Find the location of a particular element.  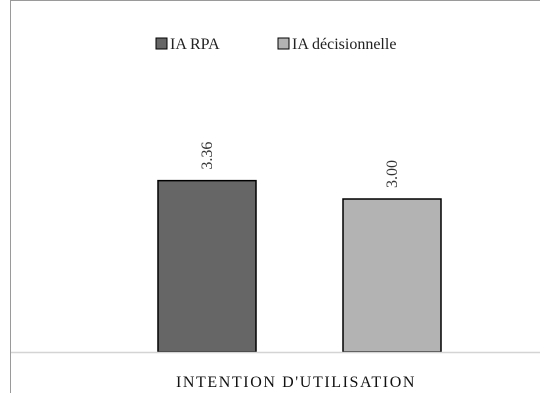

bar-ia-rpa is located at coordinates (207, 266).